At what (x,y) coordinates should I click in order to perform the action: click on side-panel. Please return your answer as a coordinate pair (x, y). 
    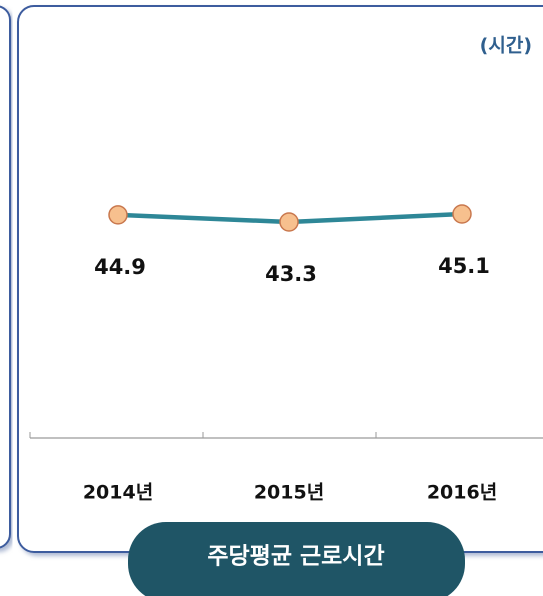
    Looking at the image, I should click on (5, 277).